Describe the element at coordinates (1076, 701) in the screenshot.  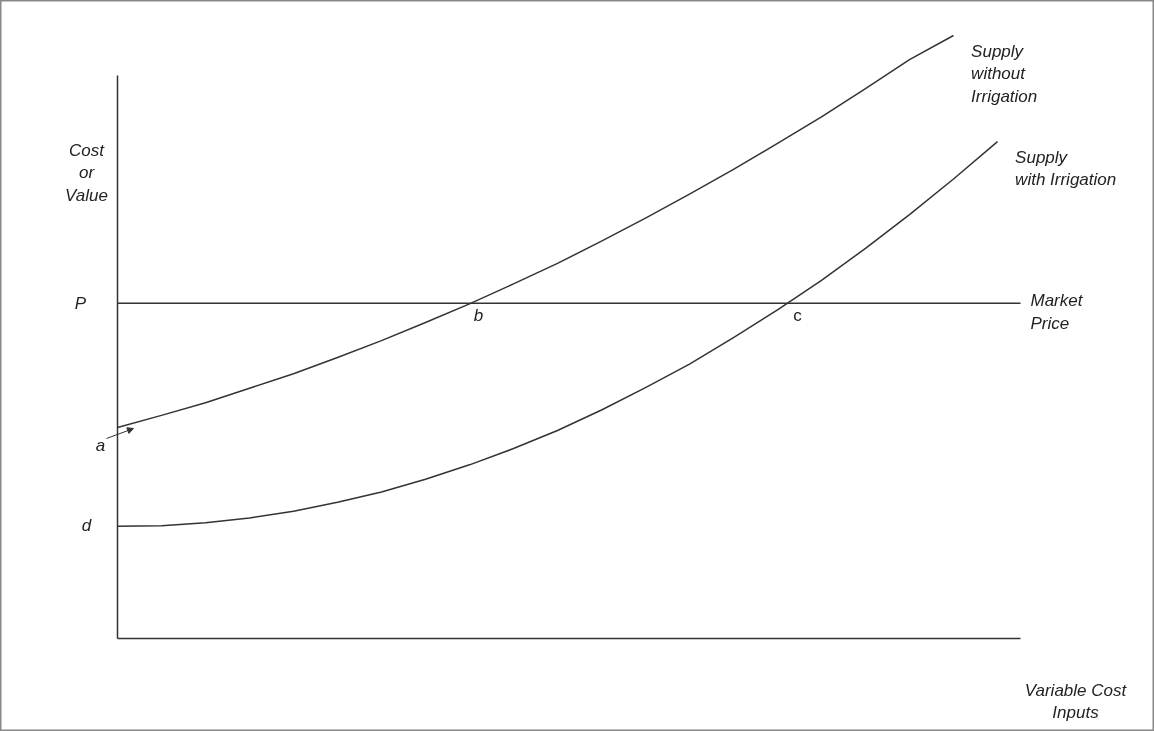
I see `x-axis-title: Variable Cost Inputs` at that location.